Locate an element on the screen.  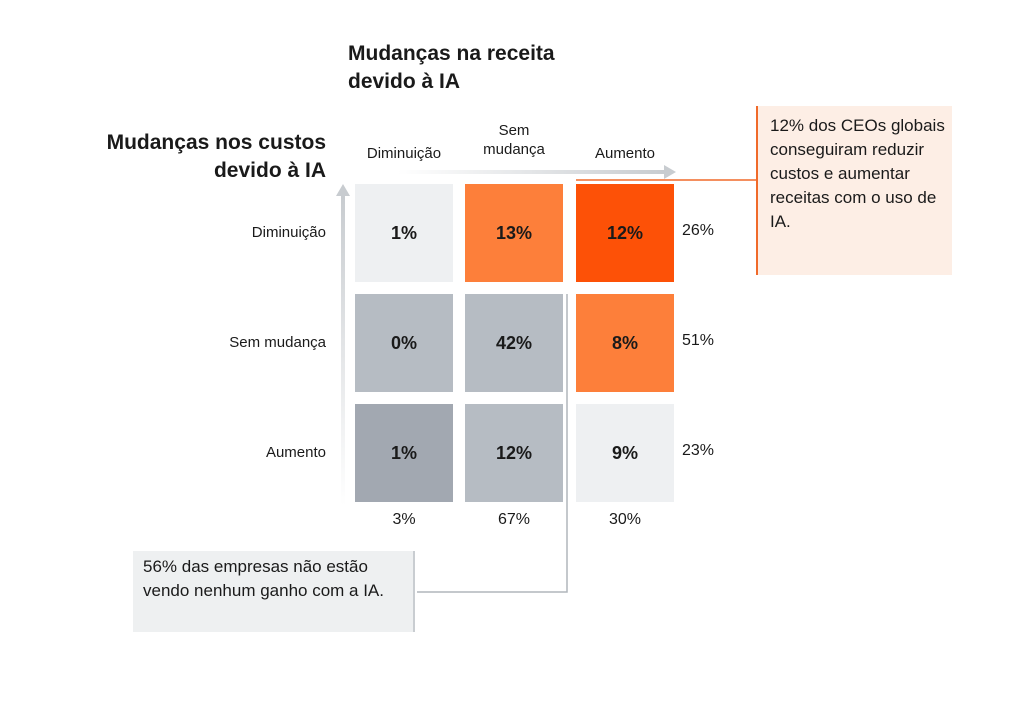
row-header: Diminuição is located at coordinates (288, 232).